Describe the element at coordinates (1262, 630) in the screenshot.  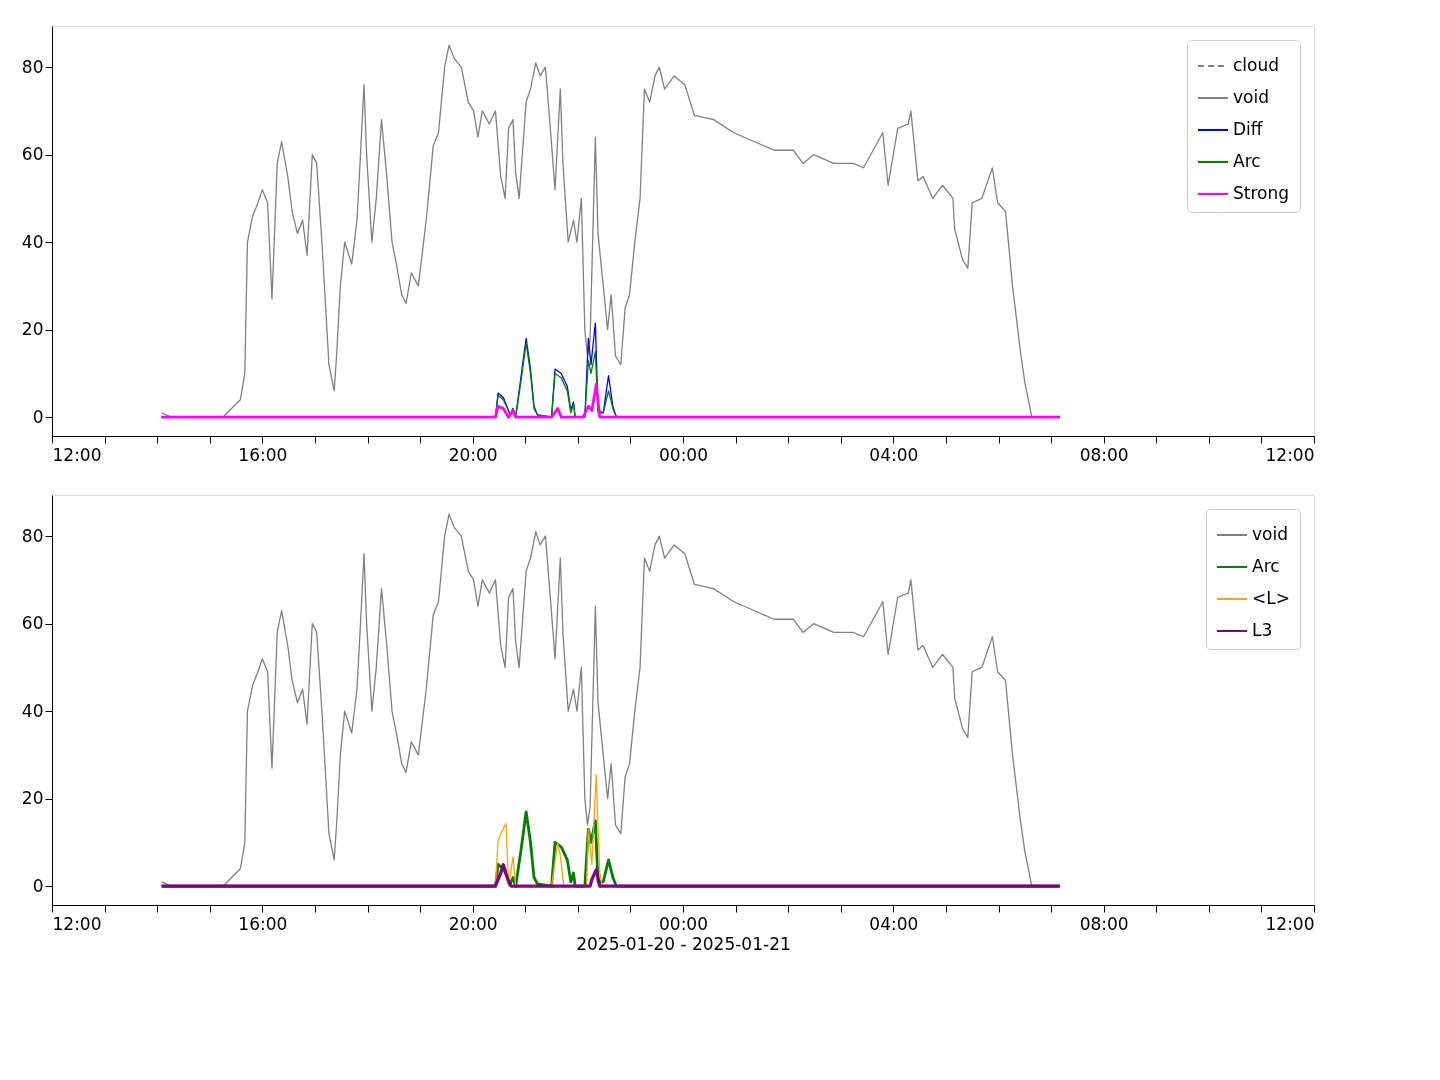
I see `legend-label: L3` at that location.